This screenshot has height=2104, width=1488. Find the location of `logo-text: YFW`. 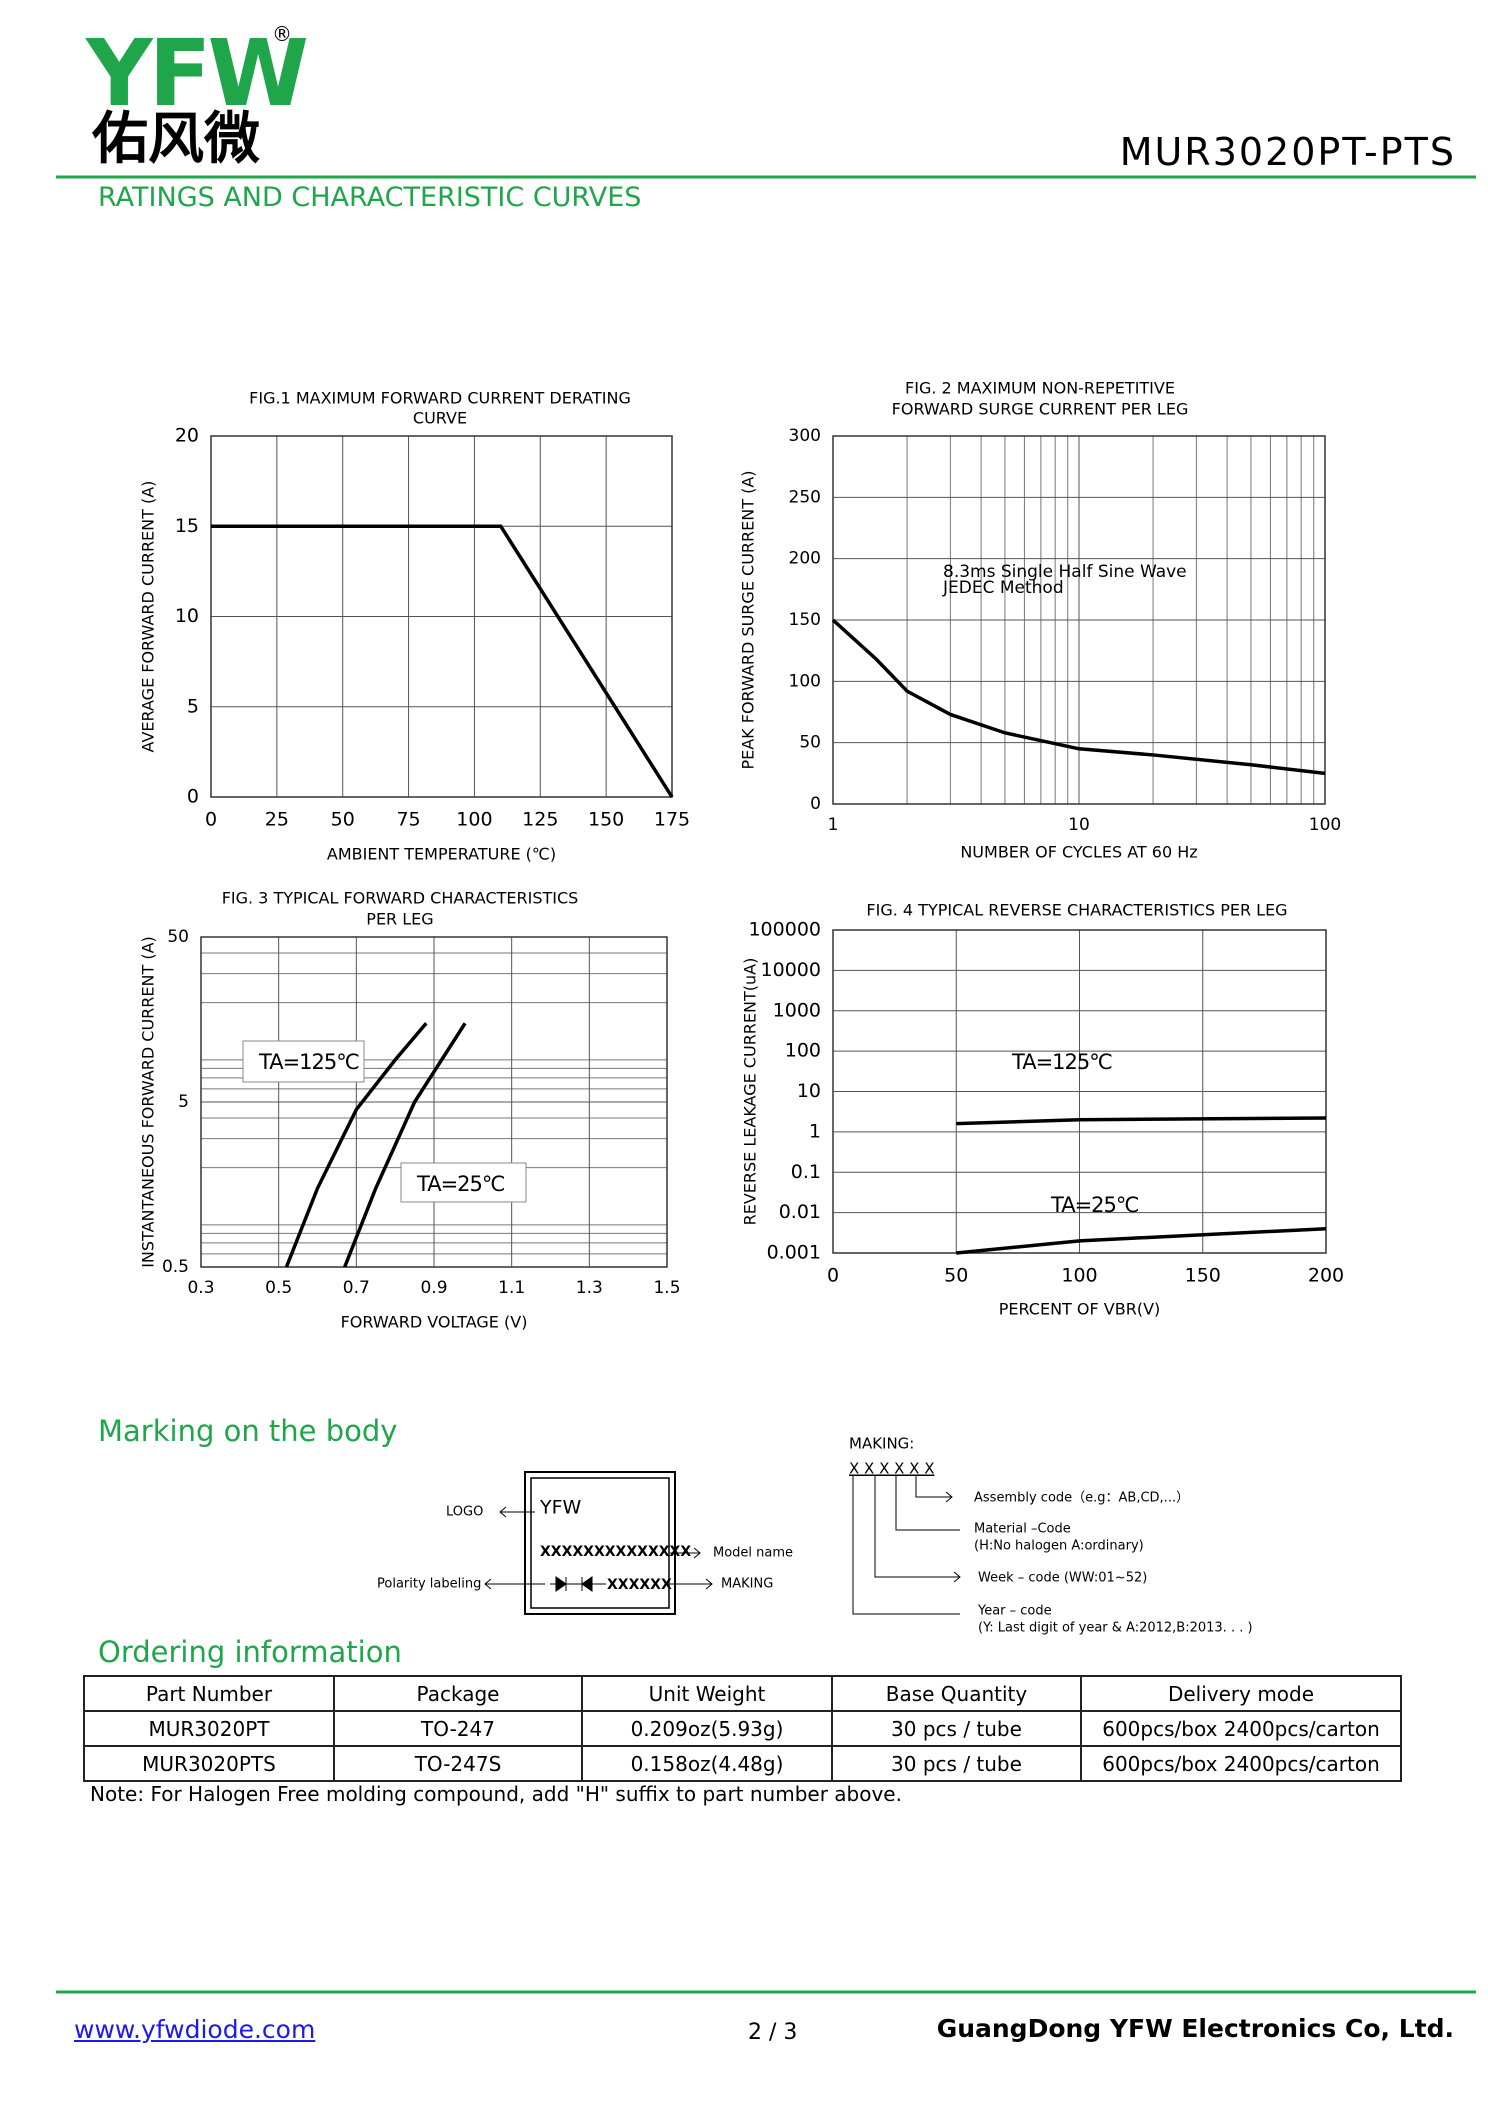

logo-text: YFW is located at coordinates (197, 73).